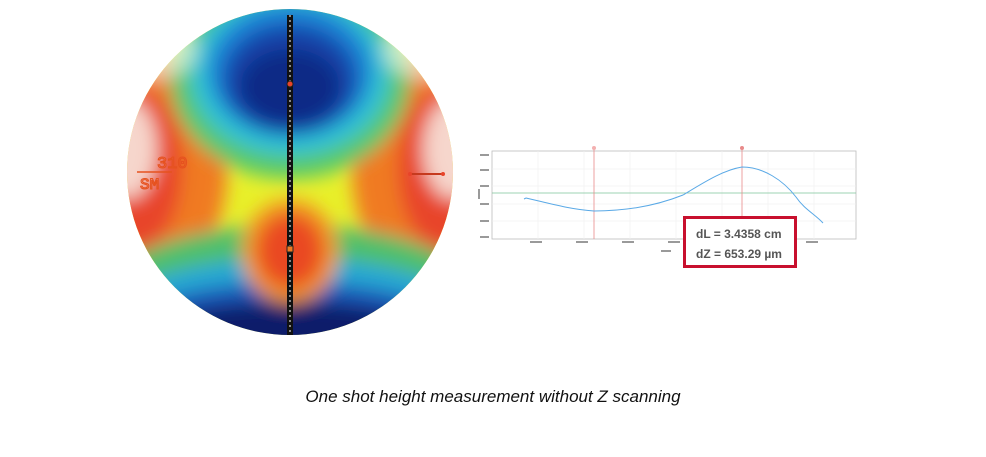  I want to click on dz-value: dZ = 653.29 µm, so click(739, 254).